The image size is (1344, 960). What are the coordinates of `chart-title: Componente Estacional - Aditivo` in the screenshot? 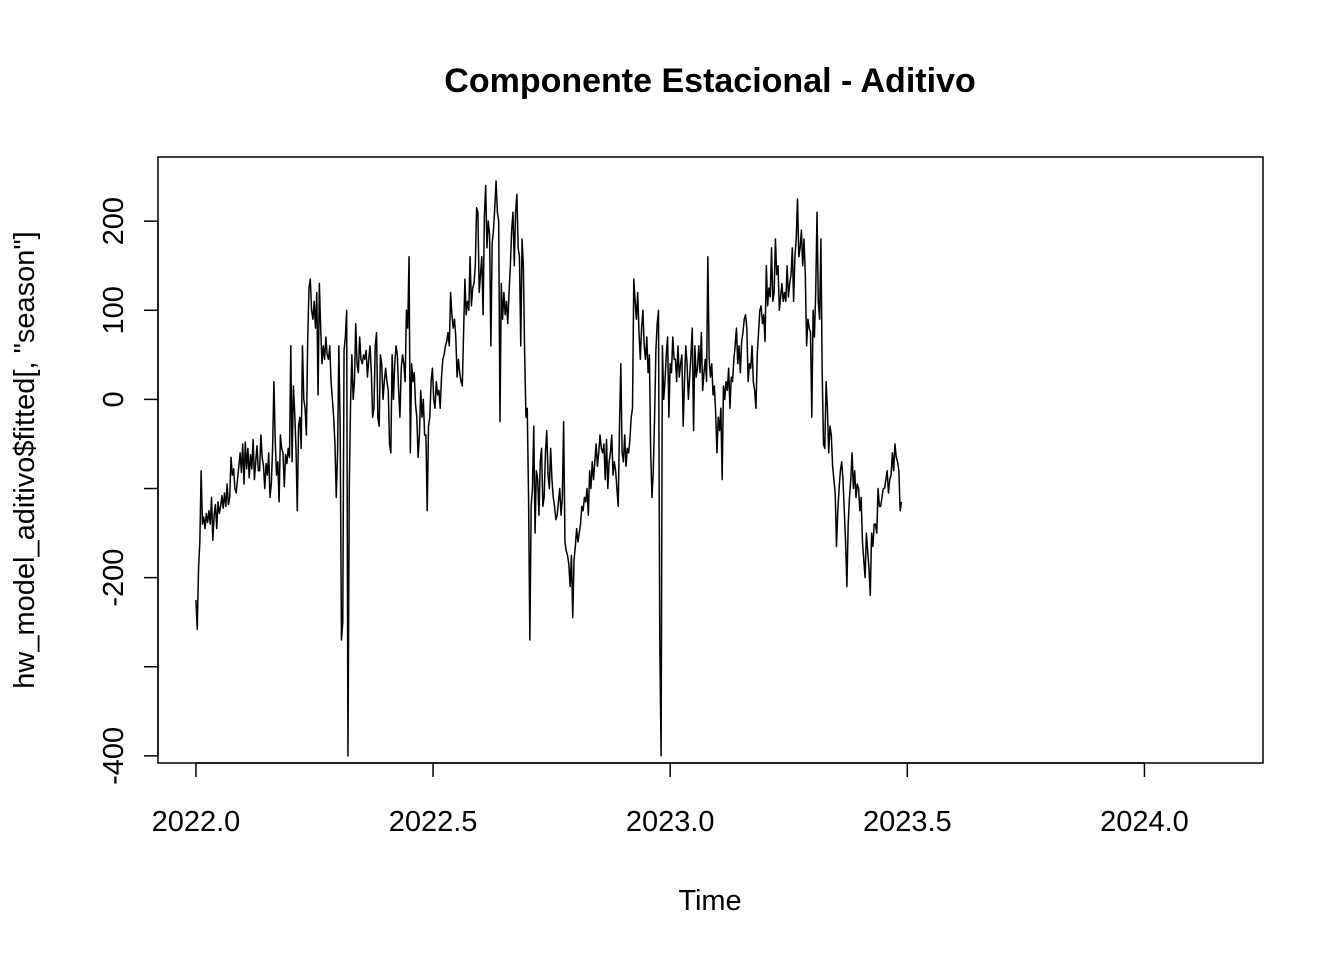 It's located at (709, 81).